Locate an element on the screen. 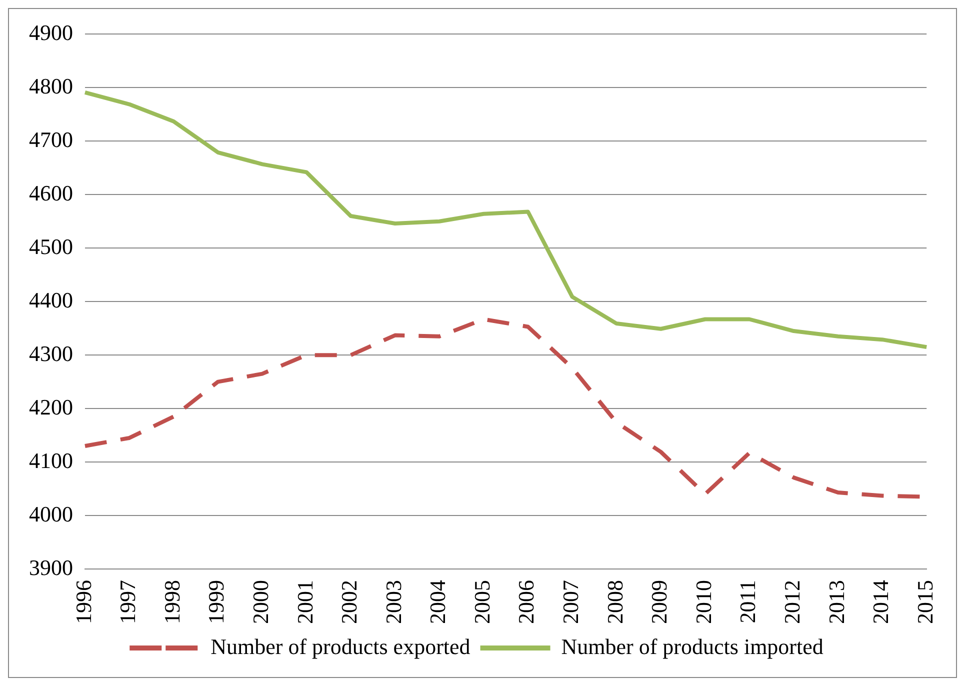  x-tick-label: 2013 is located at coordinates (836, 602).